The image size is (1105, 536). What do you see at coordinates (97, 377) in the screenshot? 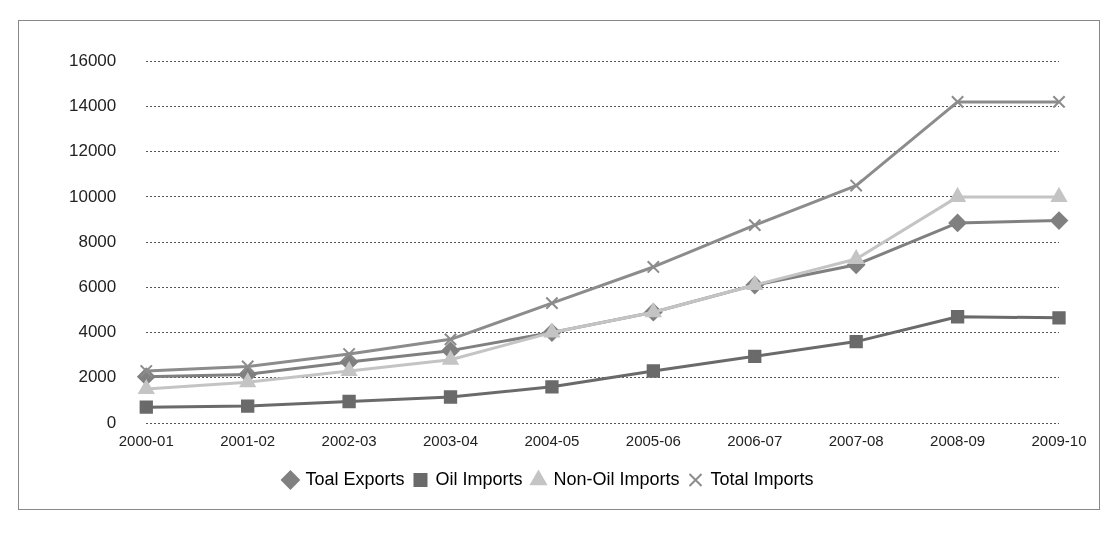
I see `y-tick-label: 2000` at bounding box center [97, 377].